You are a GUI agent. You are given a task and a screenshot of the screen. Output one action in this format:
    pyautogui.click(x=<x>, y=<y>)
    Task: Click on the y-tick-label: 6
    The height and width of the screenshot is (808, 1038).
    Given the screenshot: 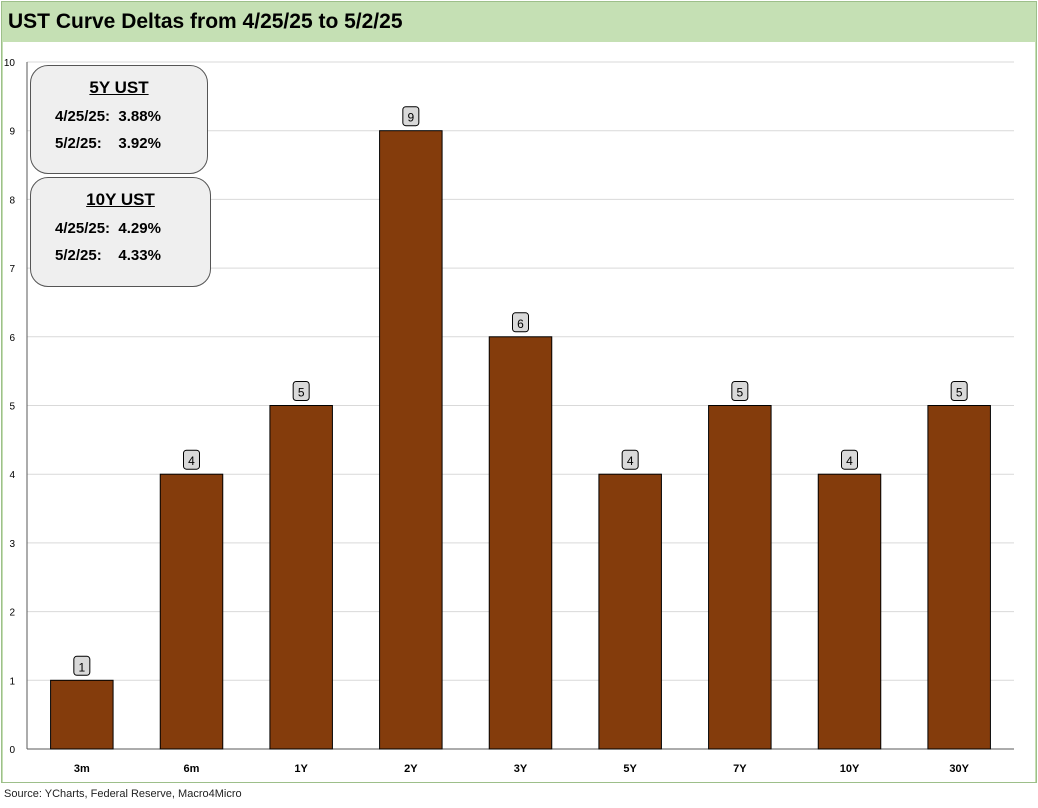 What is the action you would take?
    pyautogui.click(x=12, y=338)
    